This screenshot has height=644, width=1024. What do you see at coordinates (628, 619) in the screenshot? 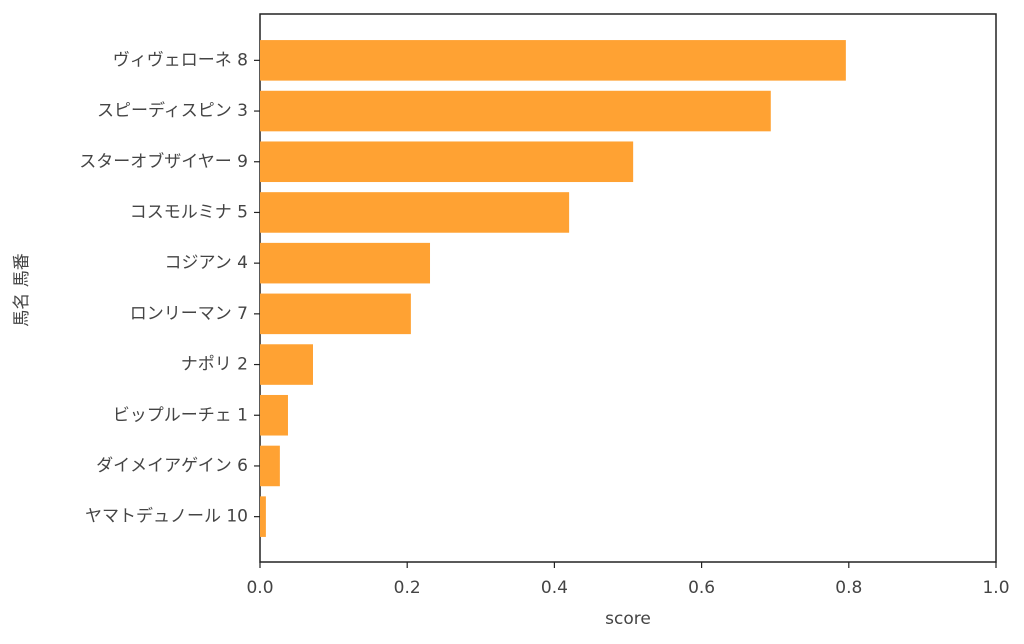
I see `x-axis-label: score` at bounding box center [628, 619].